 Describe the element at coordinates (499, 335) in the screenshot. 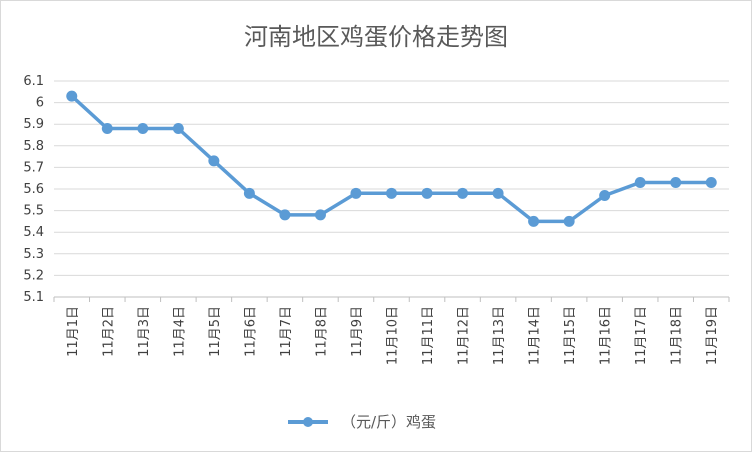

I see `x-tick-label: 11月13日` at that location.